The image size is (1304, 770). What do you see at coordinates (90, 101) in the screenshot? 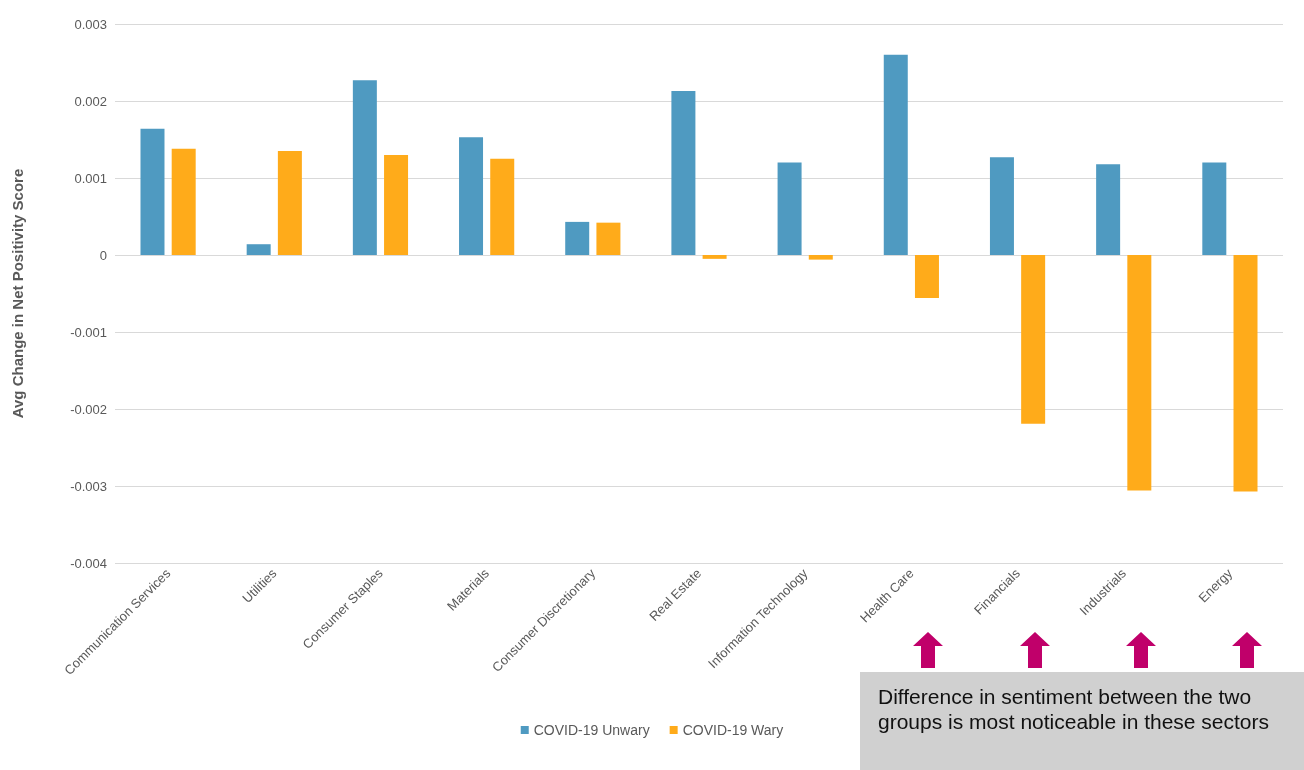
I see `y-tick-label: 0.002` at bounding box center [90, 101].